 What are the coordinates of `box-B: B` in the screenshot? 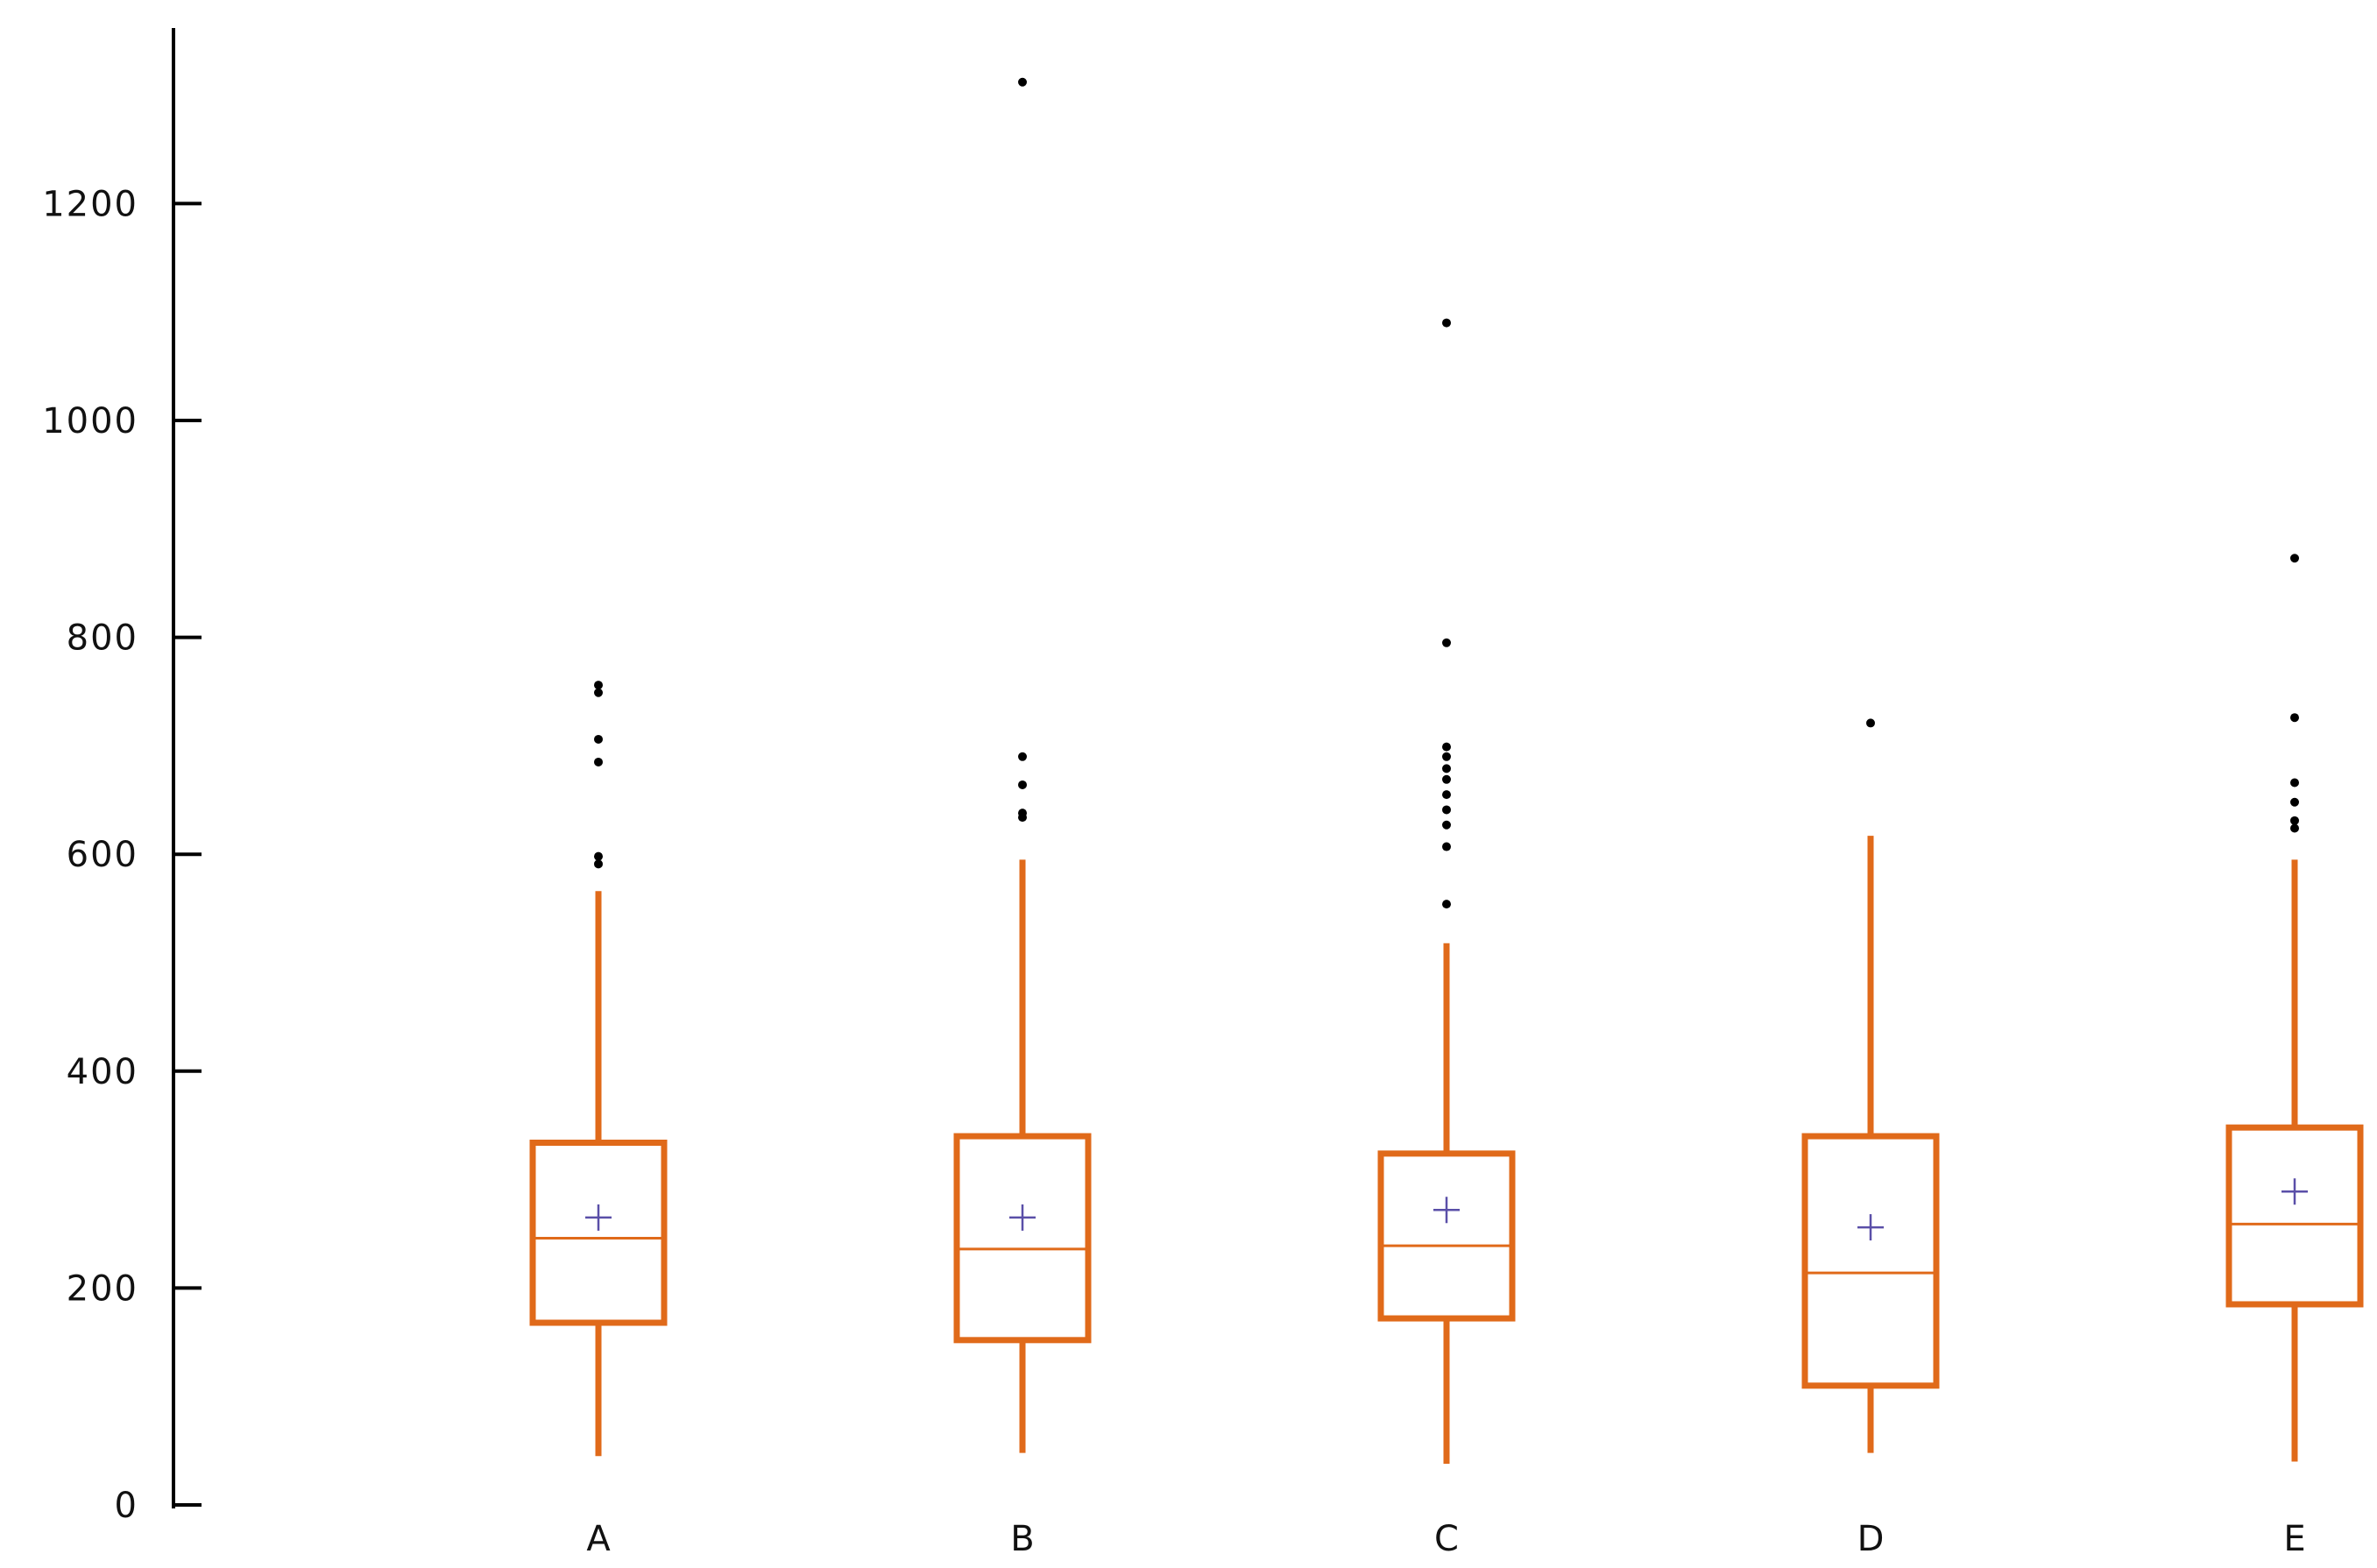 It's located at (1022, 818).